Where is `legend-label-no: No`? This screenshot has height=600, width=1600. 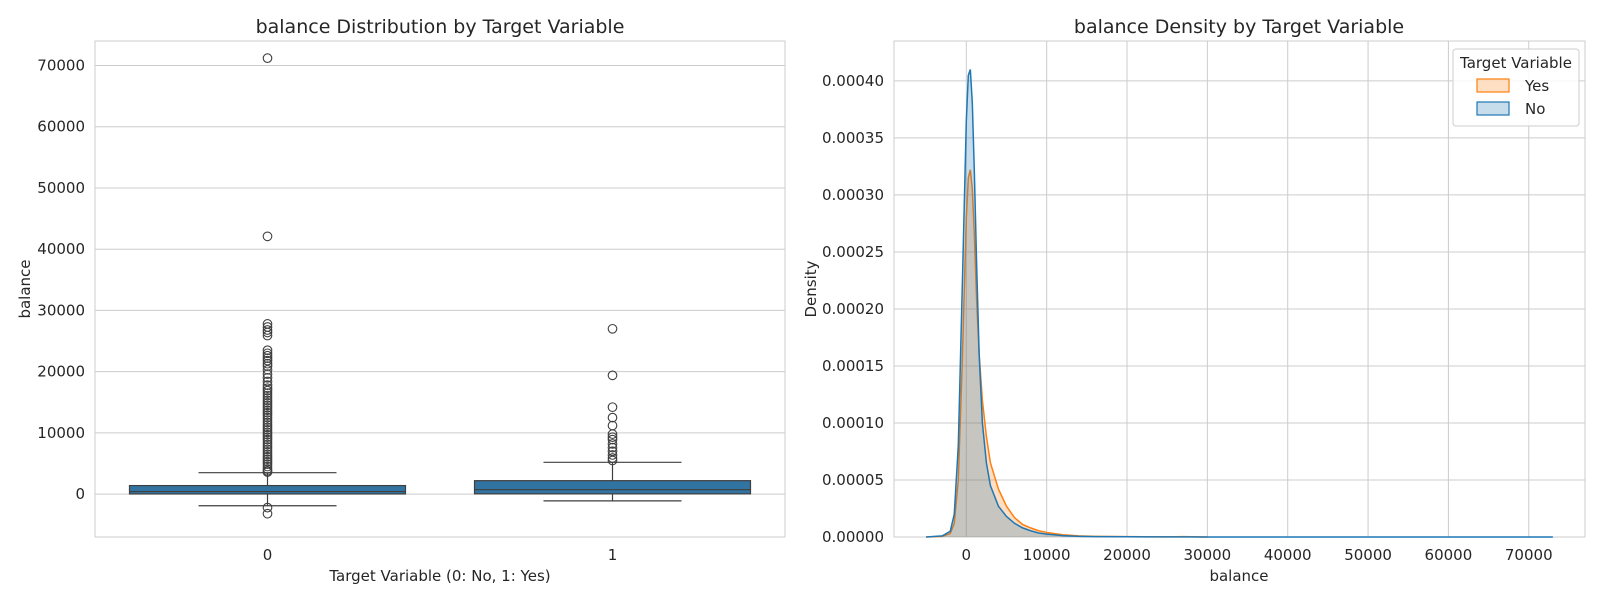 legend-label-no: No is located at coordinates (1535, 109).